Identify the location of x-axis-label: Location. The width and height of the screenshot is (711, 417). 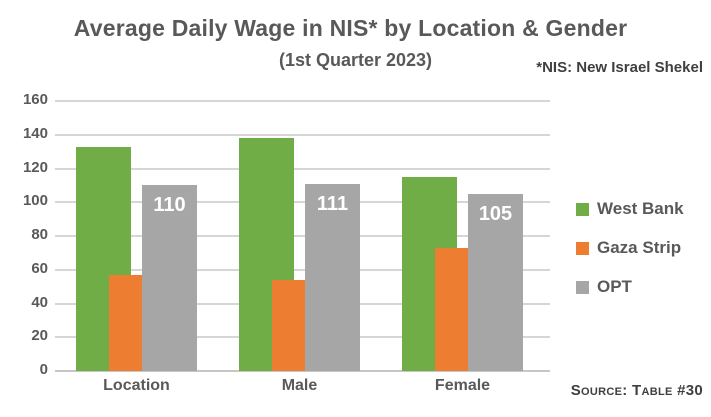
(136, 385).